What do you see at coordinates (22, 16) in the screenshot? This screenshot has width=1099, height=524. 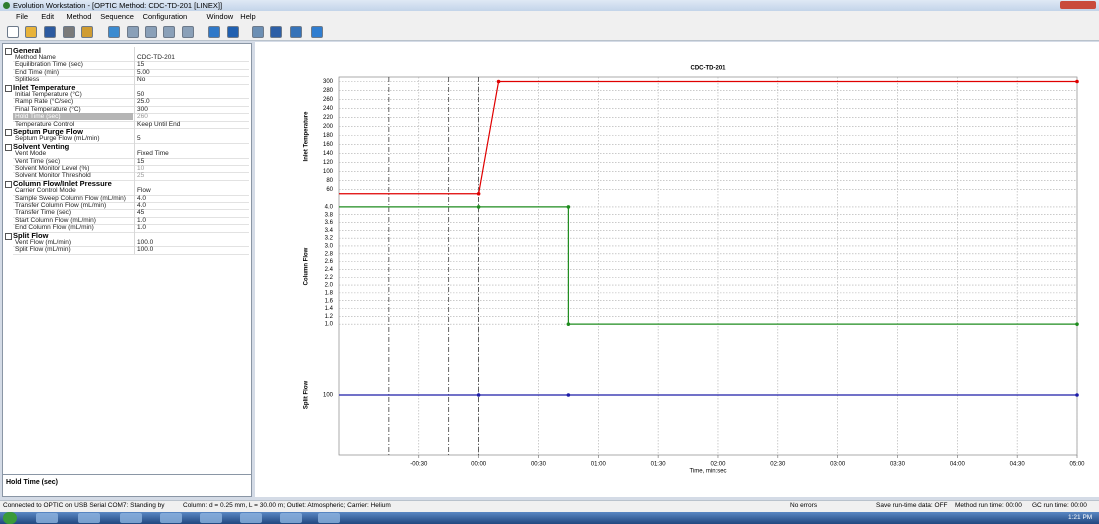 I see `menu-item: File` at bounding box center [22, 16].